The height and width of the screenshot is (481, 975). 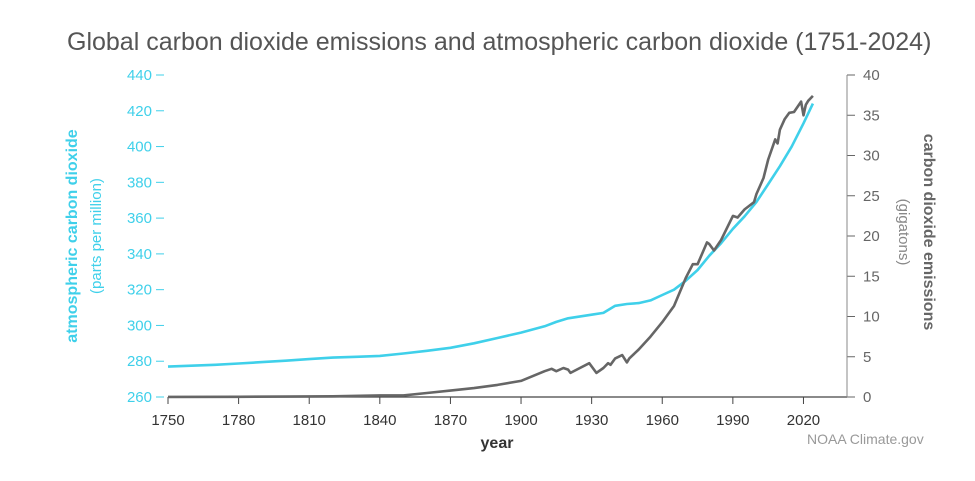 What do you see at coordinates (871, 236) in the screenshot?
I see `right-tick-label: 20` at bounding box center [871, 236].